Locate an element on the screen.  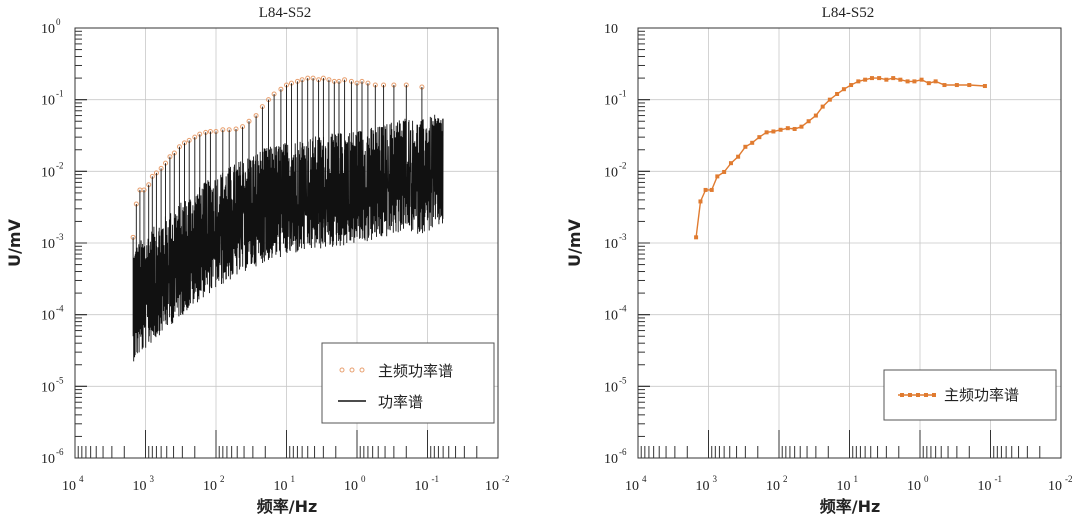
y-tick-label-exponent: -2 is located at coordinates (60, 165).